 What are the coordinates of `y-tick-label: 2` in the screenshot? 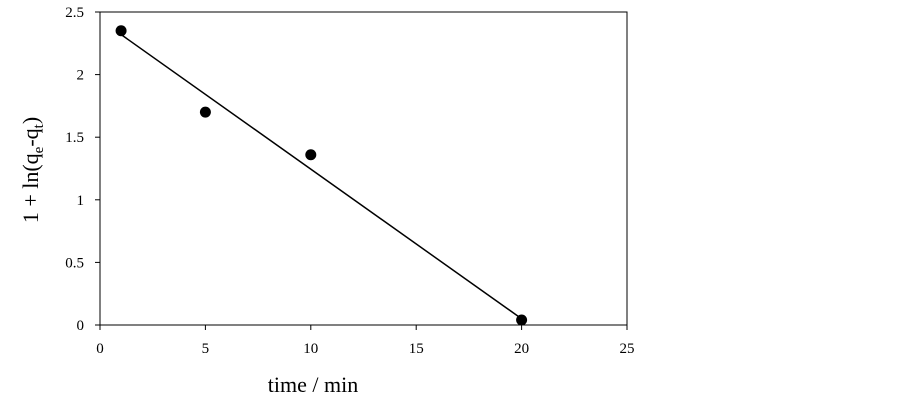 It's located at (81, 76).